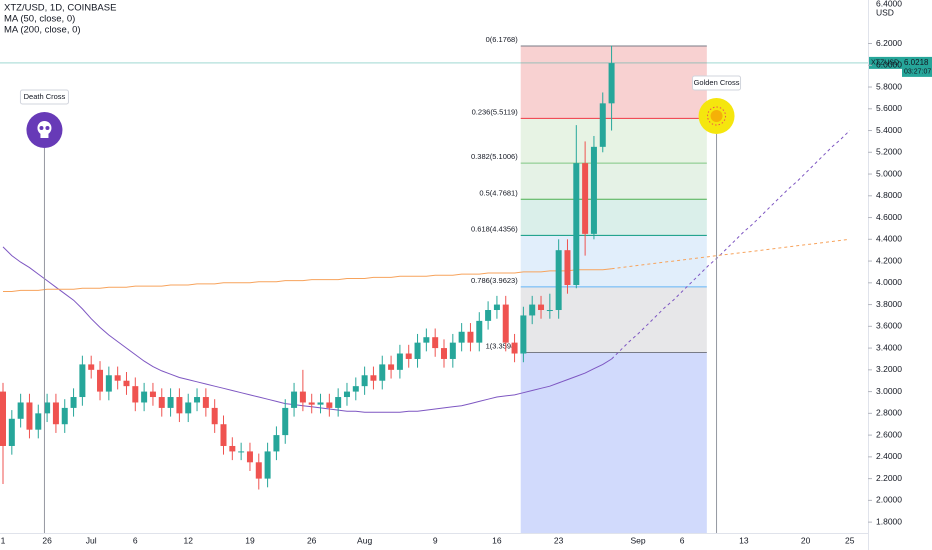 The height and width of the screenshot is (550, 932). I want to click on x-tick-label: Jul, so click(91, 540).